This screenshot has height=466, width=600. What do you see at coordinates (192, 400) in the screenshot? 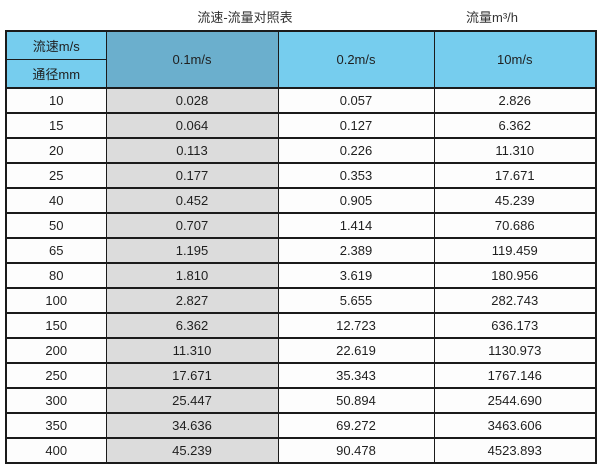
I see `flow-value-cell: 25.447` at bounding box center [192, 400].